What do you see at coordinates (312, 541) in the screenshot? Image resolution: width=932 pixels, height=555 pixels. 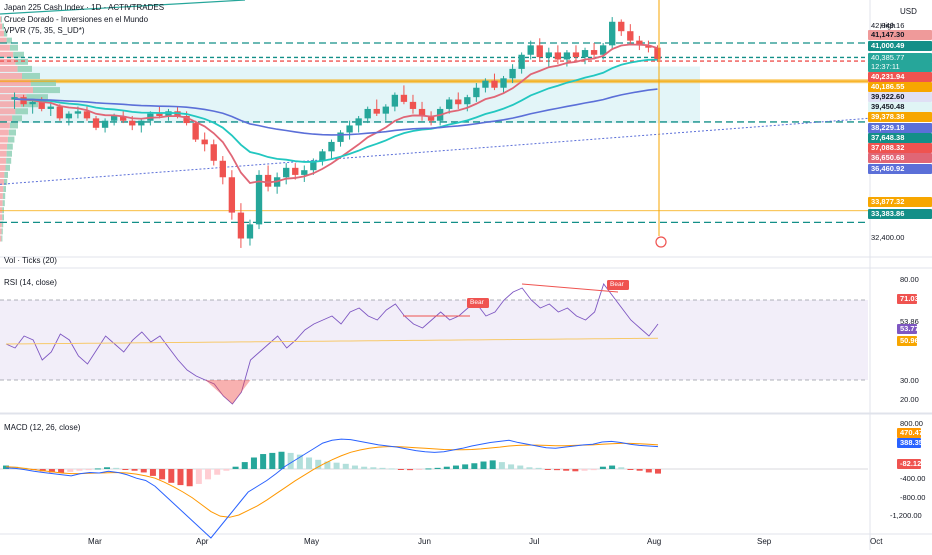 I see `x-tick-may: May` at bounding box center [312, 541].